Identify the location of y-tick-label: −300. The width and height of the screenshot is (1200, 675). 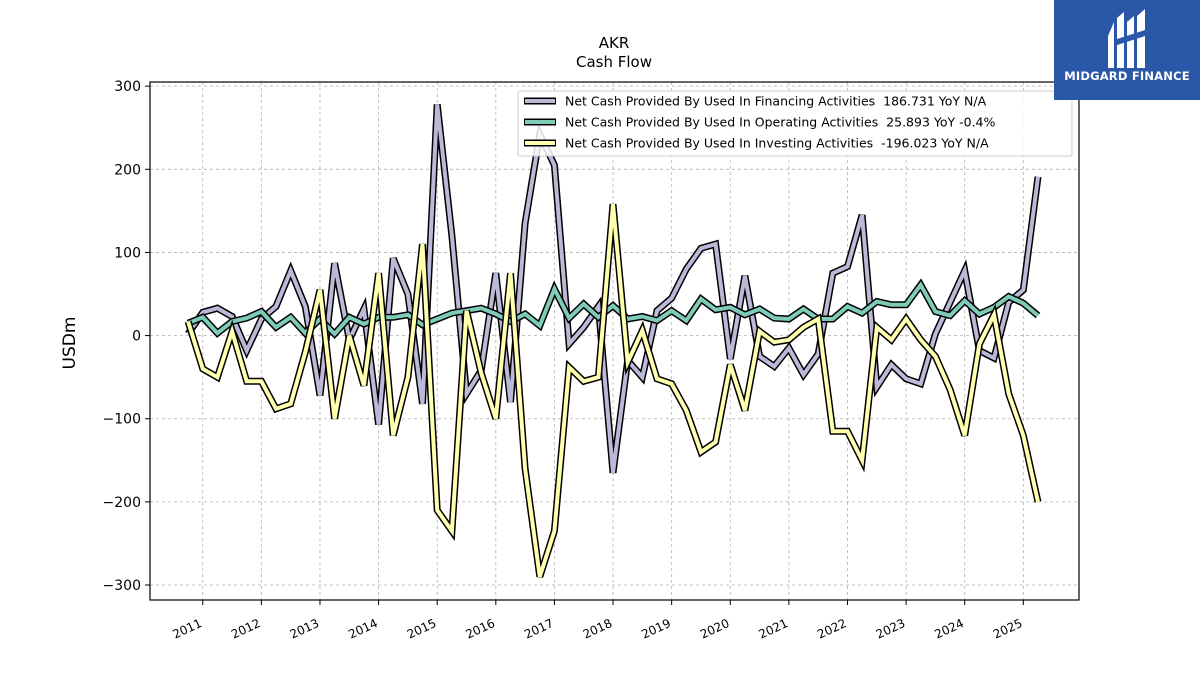
(122, 586).